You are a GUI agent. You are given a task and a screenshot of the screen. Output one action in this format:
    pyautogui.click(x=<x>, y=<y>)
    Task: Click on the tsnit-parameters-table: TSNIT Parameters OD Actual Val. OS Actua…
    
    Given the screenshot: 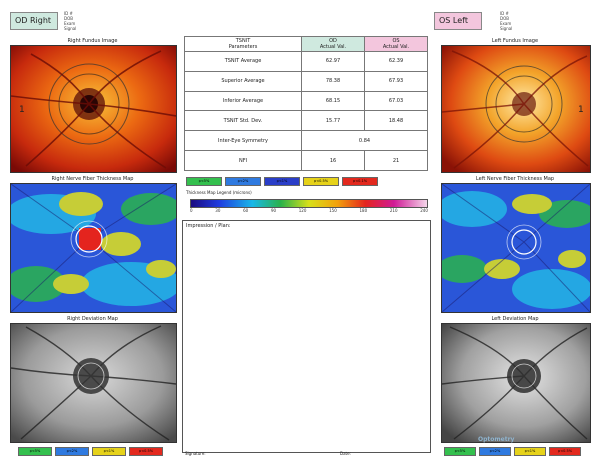 What is the action you would take?
    pyautogui.click(x=306, y=103)
    